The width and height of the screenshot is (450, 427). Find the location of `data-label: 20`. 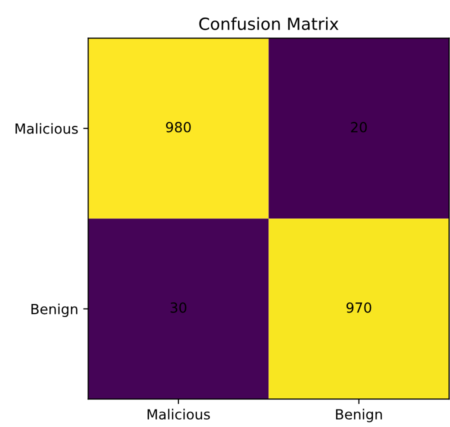

data-label: 20 is located at coordinates (359, 127).